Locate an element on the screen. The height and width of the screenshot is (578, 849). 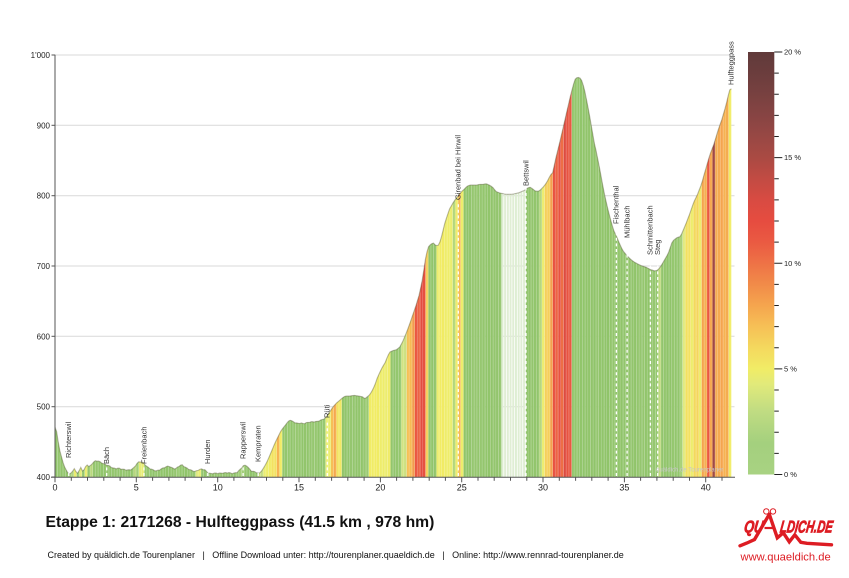
svg-text: Mühlbach is located at coordinates (626, 221).